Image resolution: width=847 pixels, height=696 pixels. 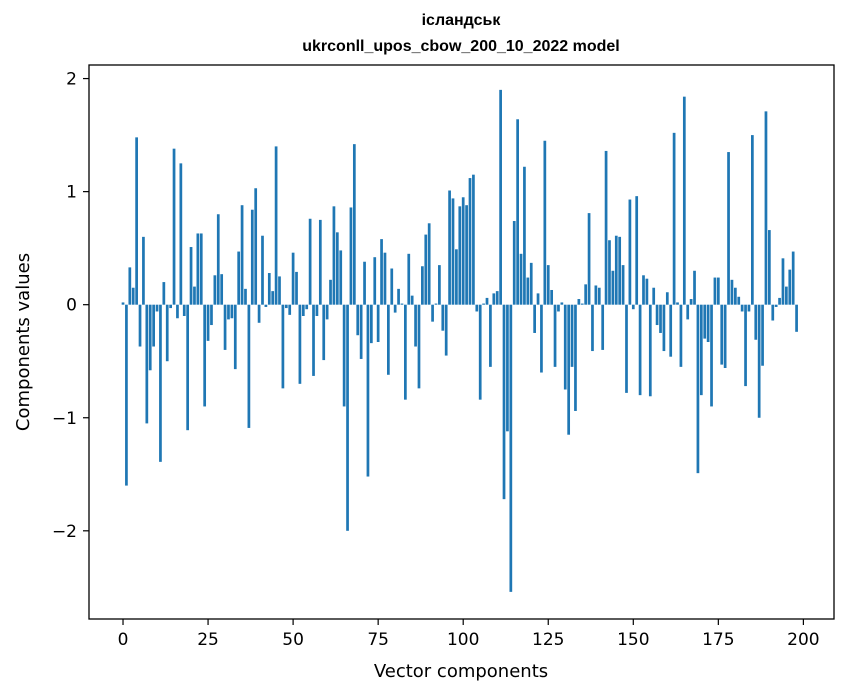 I want to click on x-tick-label: 125, so click(x=548, y=640).